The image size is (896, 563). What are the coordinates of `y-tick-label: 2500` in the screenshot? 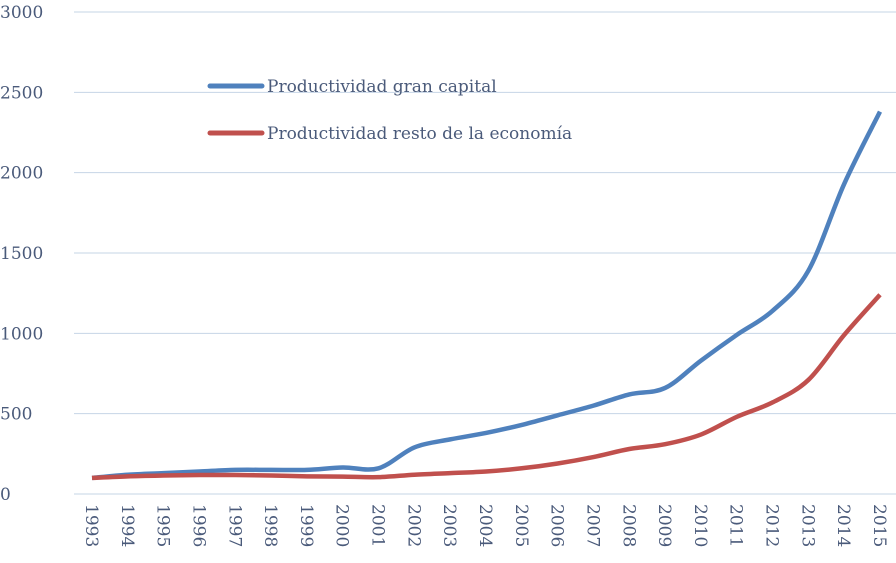 It's located at (21, 93).